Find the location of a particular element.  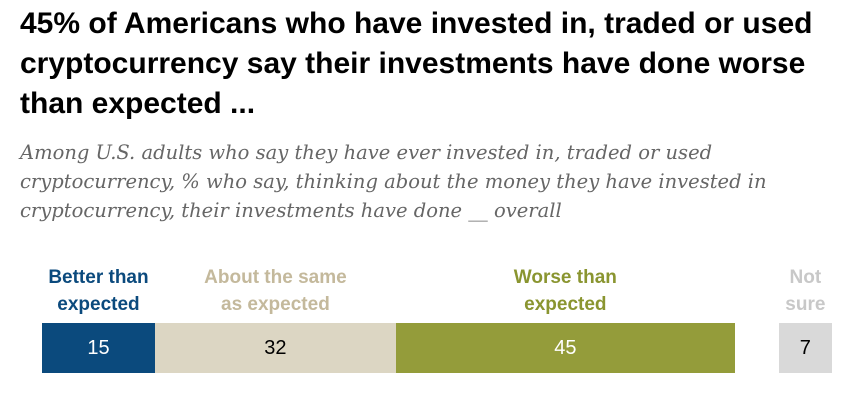

data-label: 45 is located at coordinates (565, 347).